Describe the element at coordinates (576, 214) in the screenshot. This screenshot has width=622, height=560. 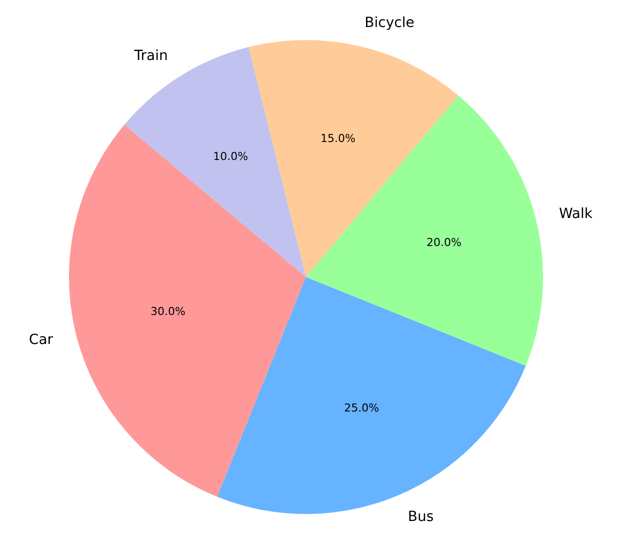
I see `slice-label: Walk` at that location.